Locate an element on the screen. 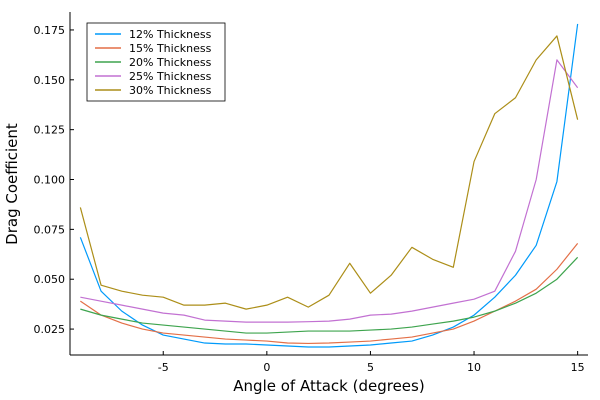 The image size is (600, 400). y-tick-label: 0.175 is located at coordinates (50, 30).